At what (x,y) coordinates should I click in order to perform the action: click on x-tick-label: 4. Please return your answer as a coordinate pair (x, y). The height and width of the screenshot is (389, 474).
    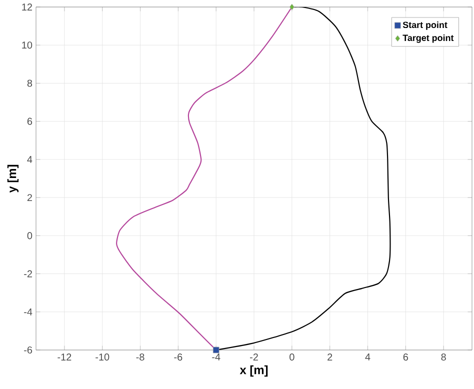
    Looking at the image, I should click on (367, 357).